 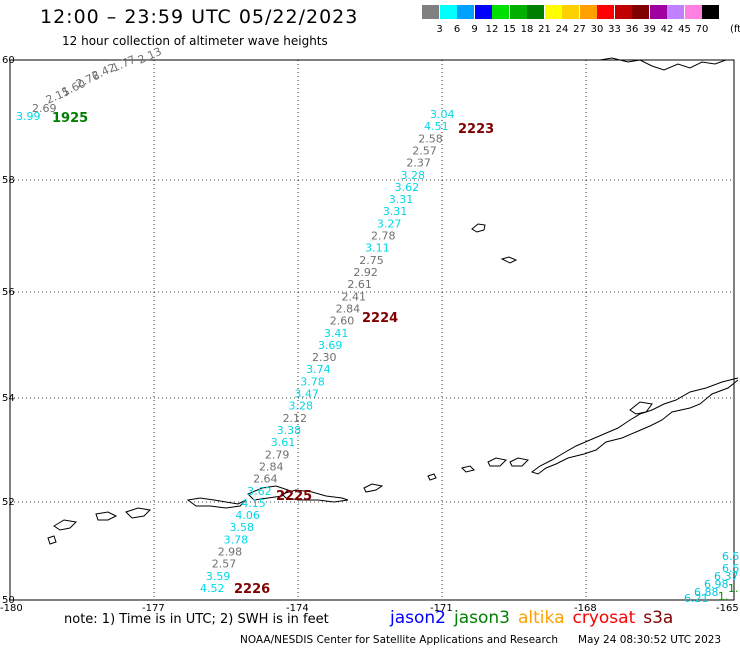 What do you see at coordinates (359, 284) in the screenshot?
I see `swh-value-label: 2.61` at bounding box center [359, 284].